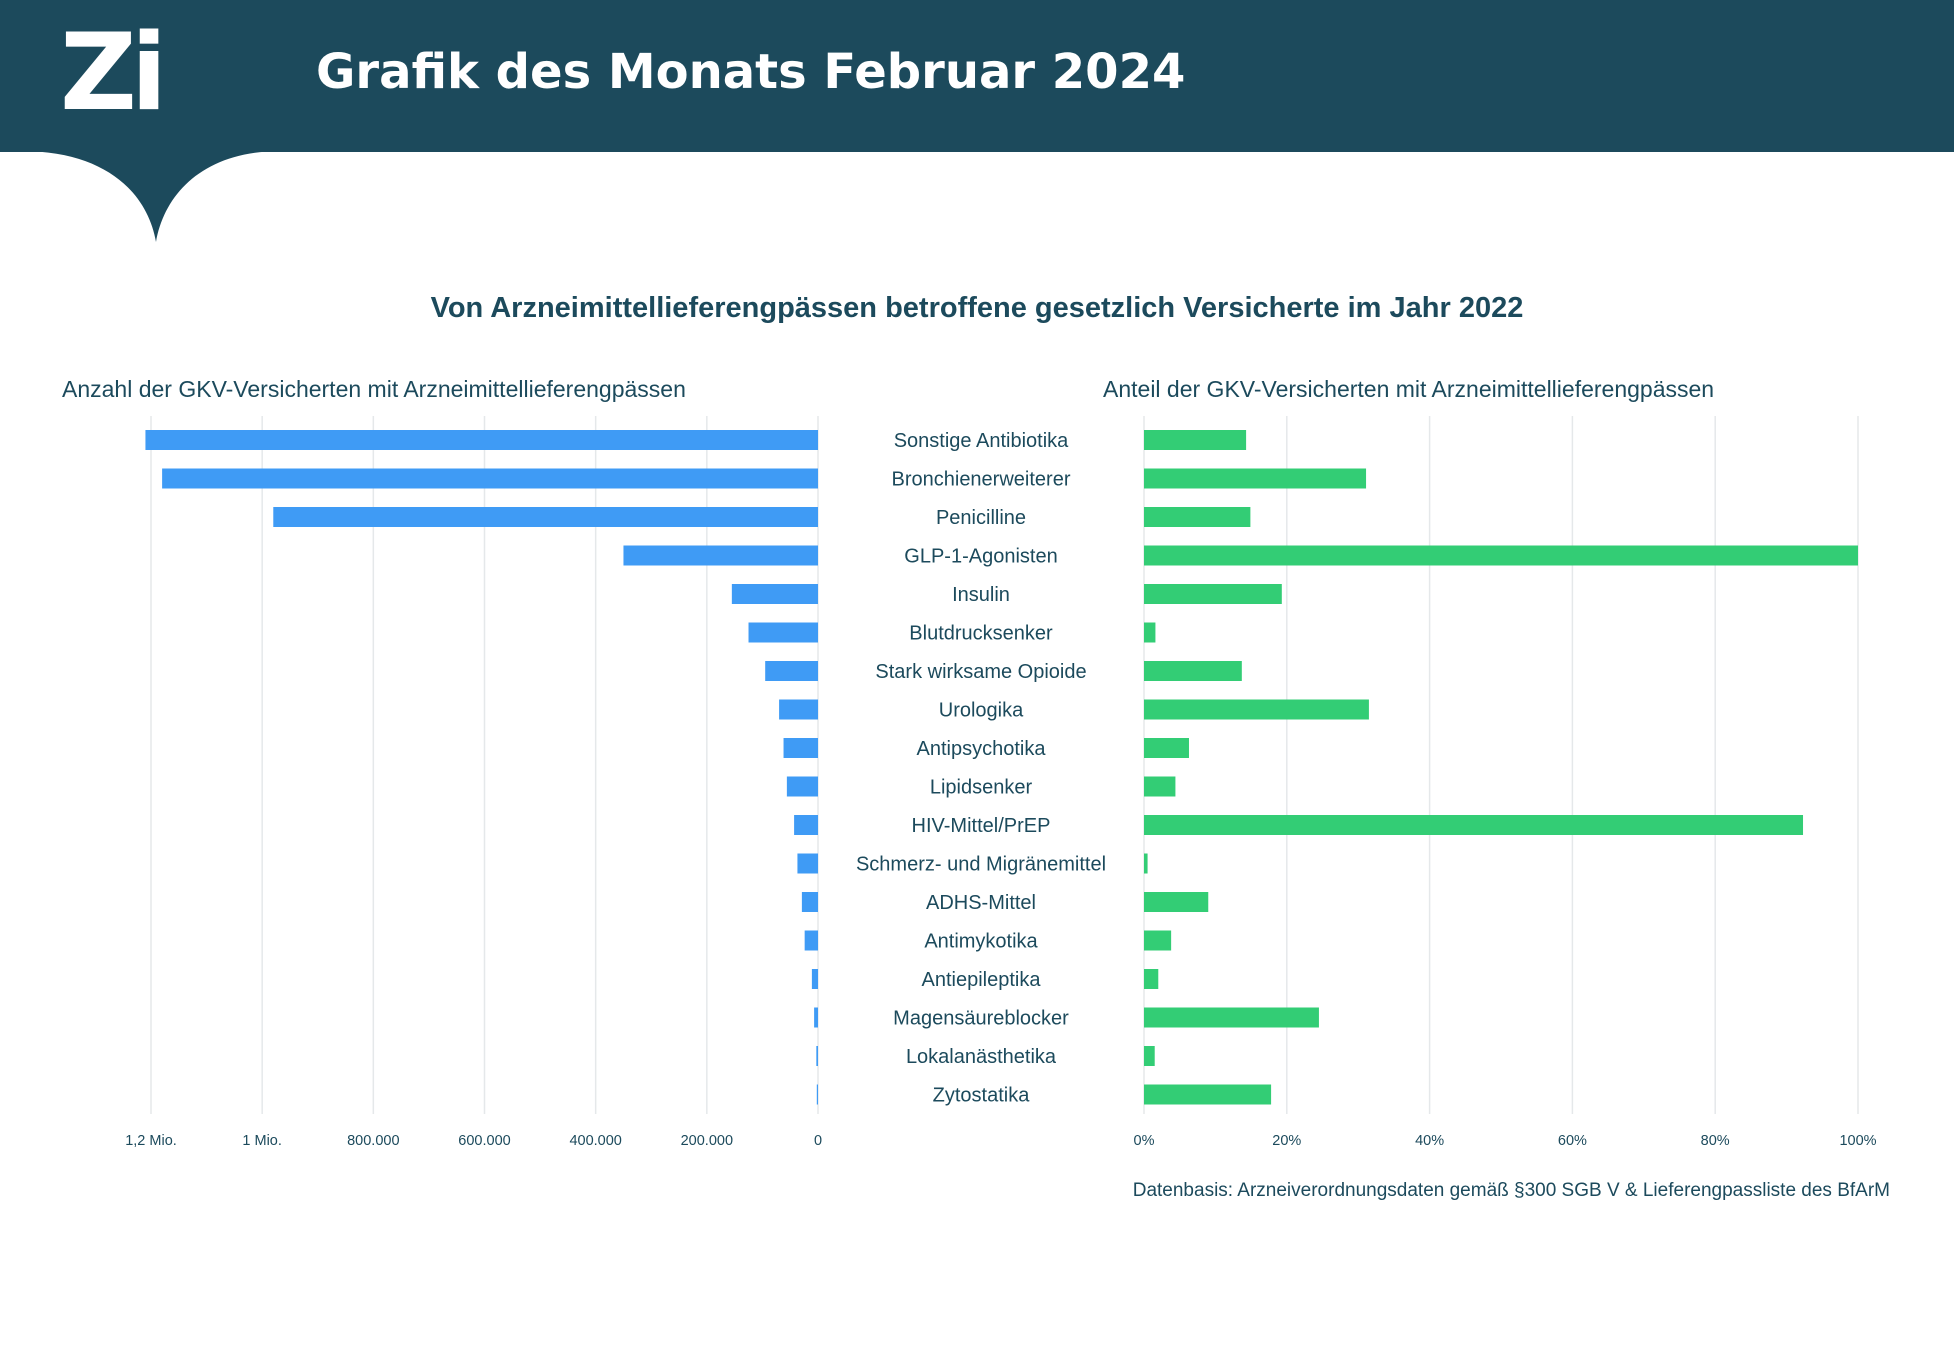 Image resolution: width=1954 pixels, height=1352 pixels. Describe the element at coordinates (113, 72) in the screenshot. I see `zi-logo: Zi` at that location.